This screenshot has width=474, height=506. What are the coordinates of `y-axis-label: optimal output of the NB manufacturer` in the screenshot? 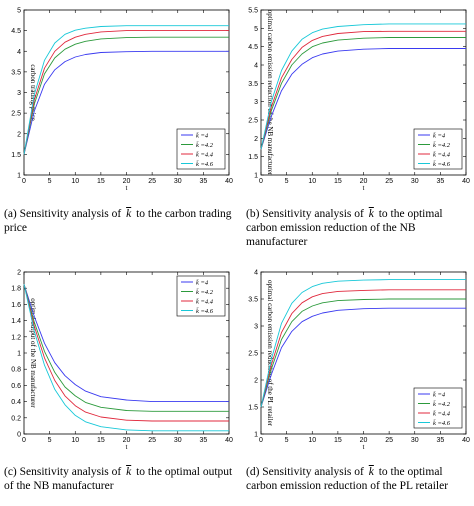 It's located at (33, 353).